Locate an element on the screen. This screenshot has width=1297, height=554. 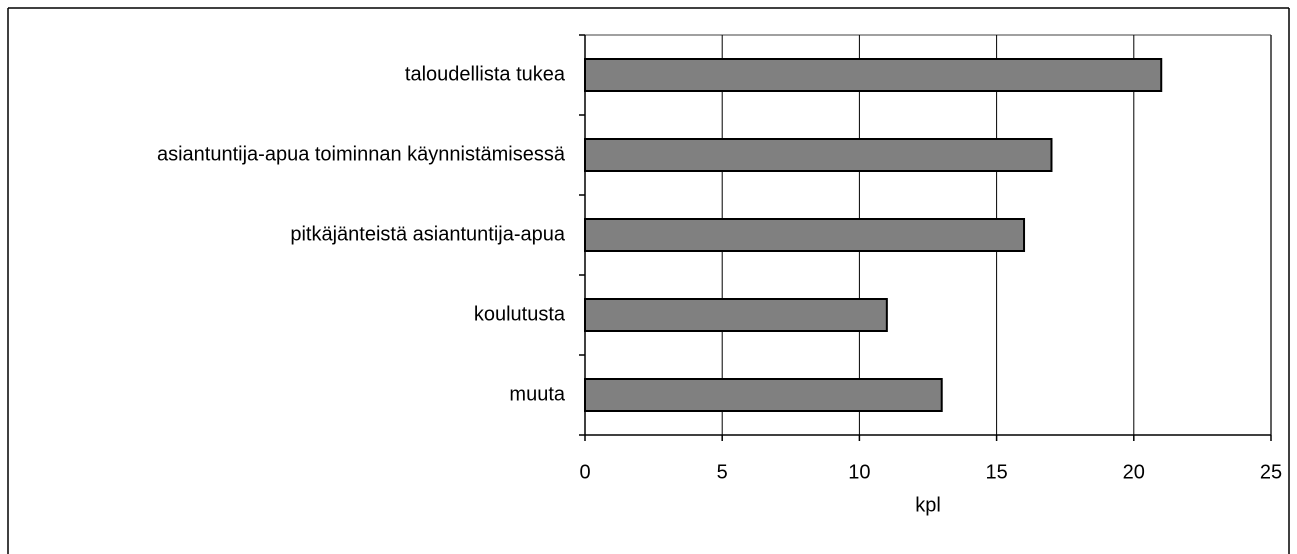
y-tick-label: koulutusta is located at coordinates (520, 314).